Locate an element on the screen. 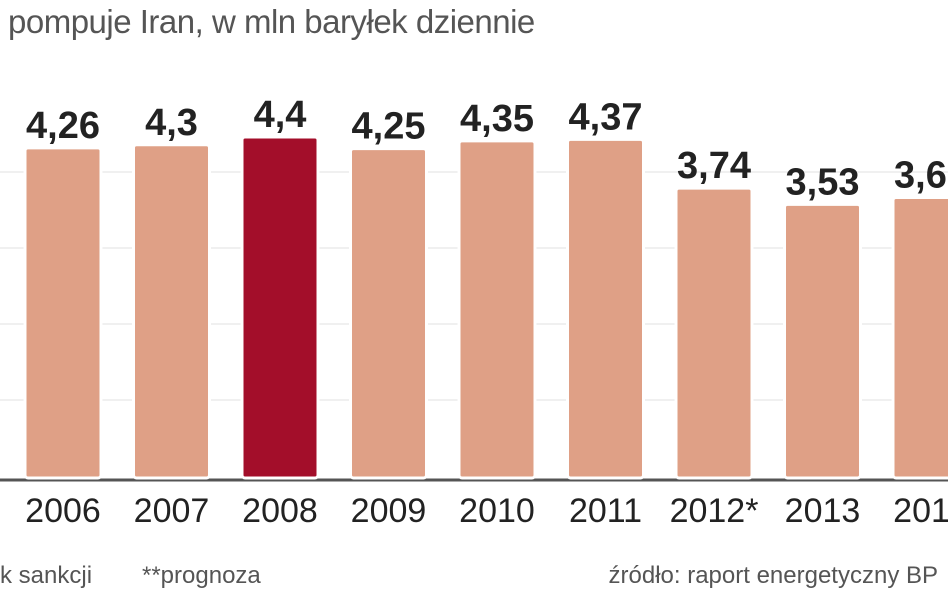  x-tick-label: 2014 is located at coordinates (920, 511).